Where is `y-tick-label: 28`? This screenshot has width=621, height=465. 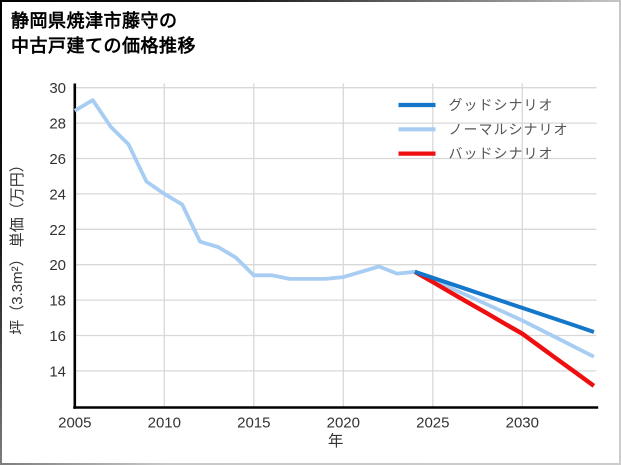
y-tick-label: 28 is located at coordinates (57, 124).